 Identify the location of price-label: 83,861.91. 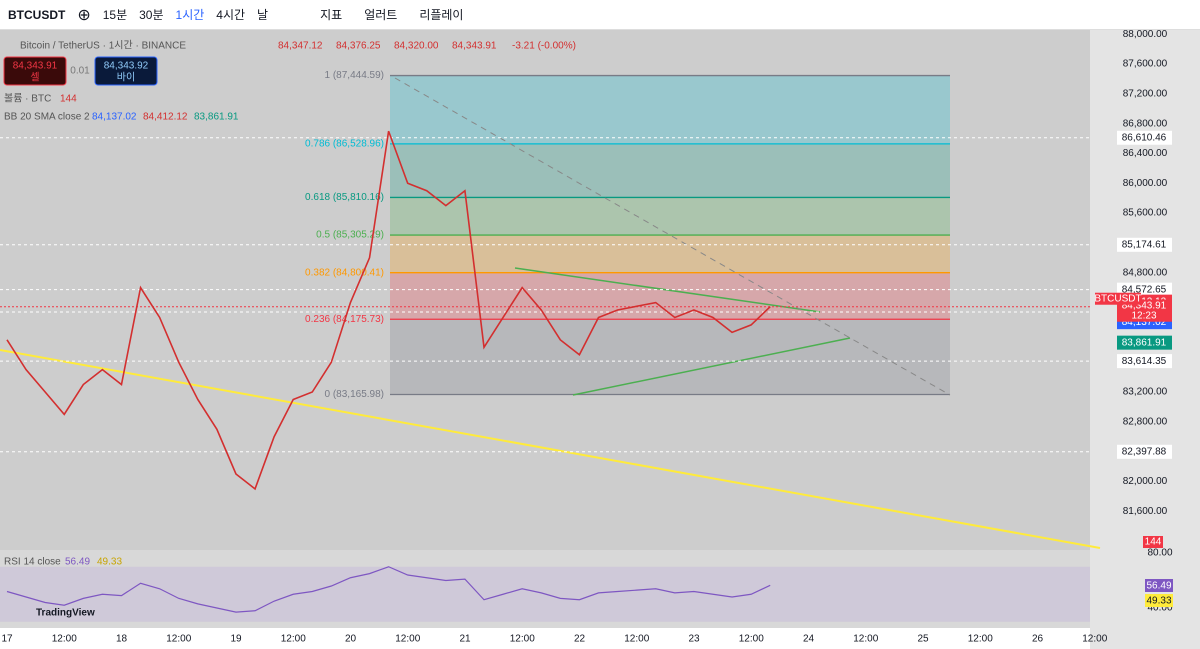
(1144, 342).